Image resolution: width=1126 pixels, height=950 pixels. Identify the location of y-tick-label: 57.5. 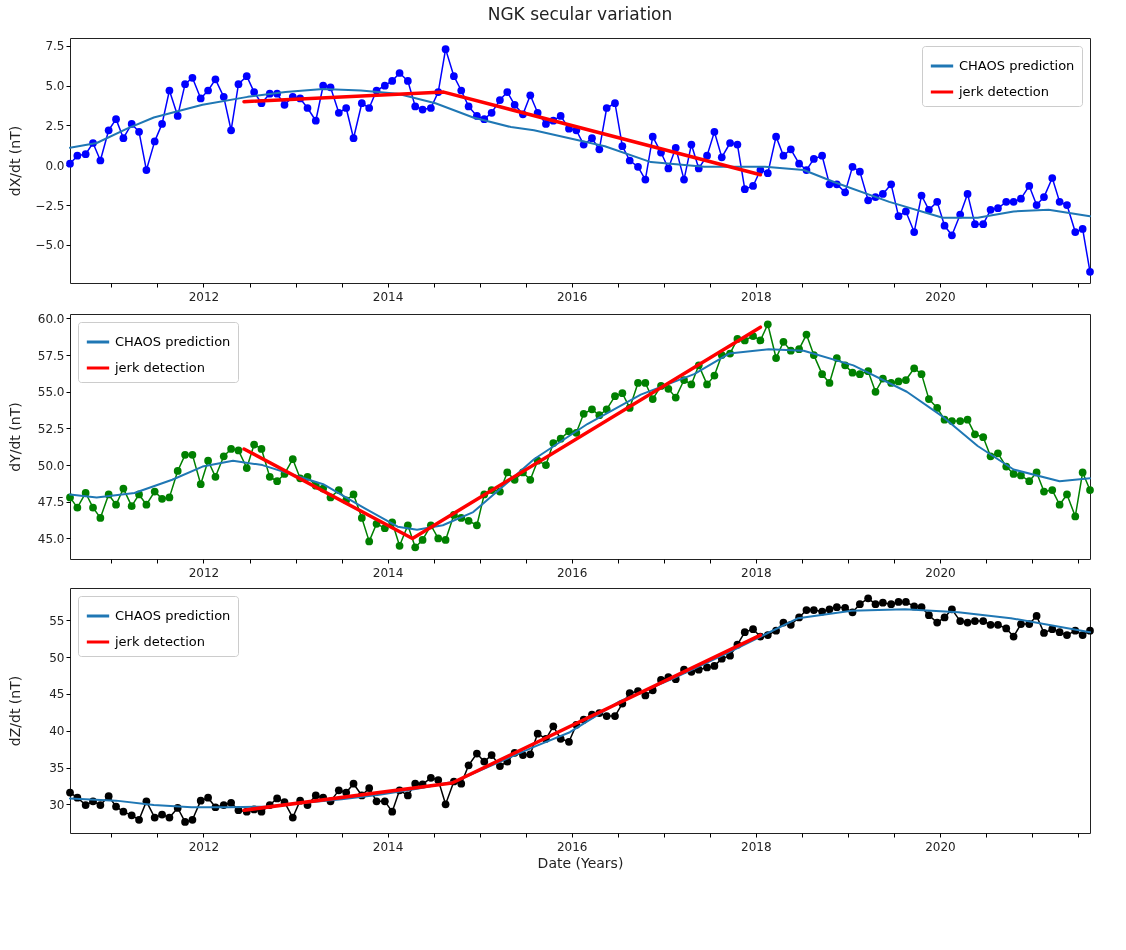
(51, 355).